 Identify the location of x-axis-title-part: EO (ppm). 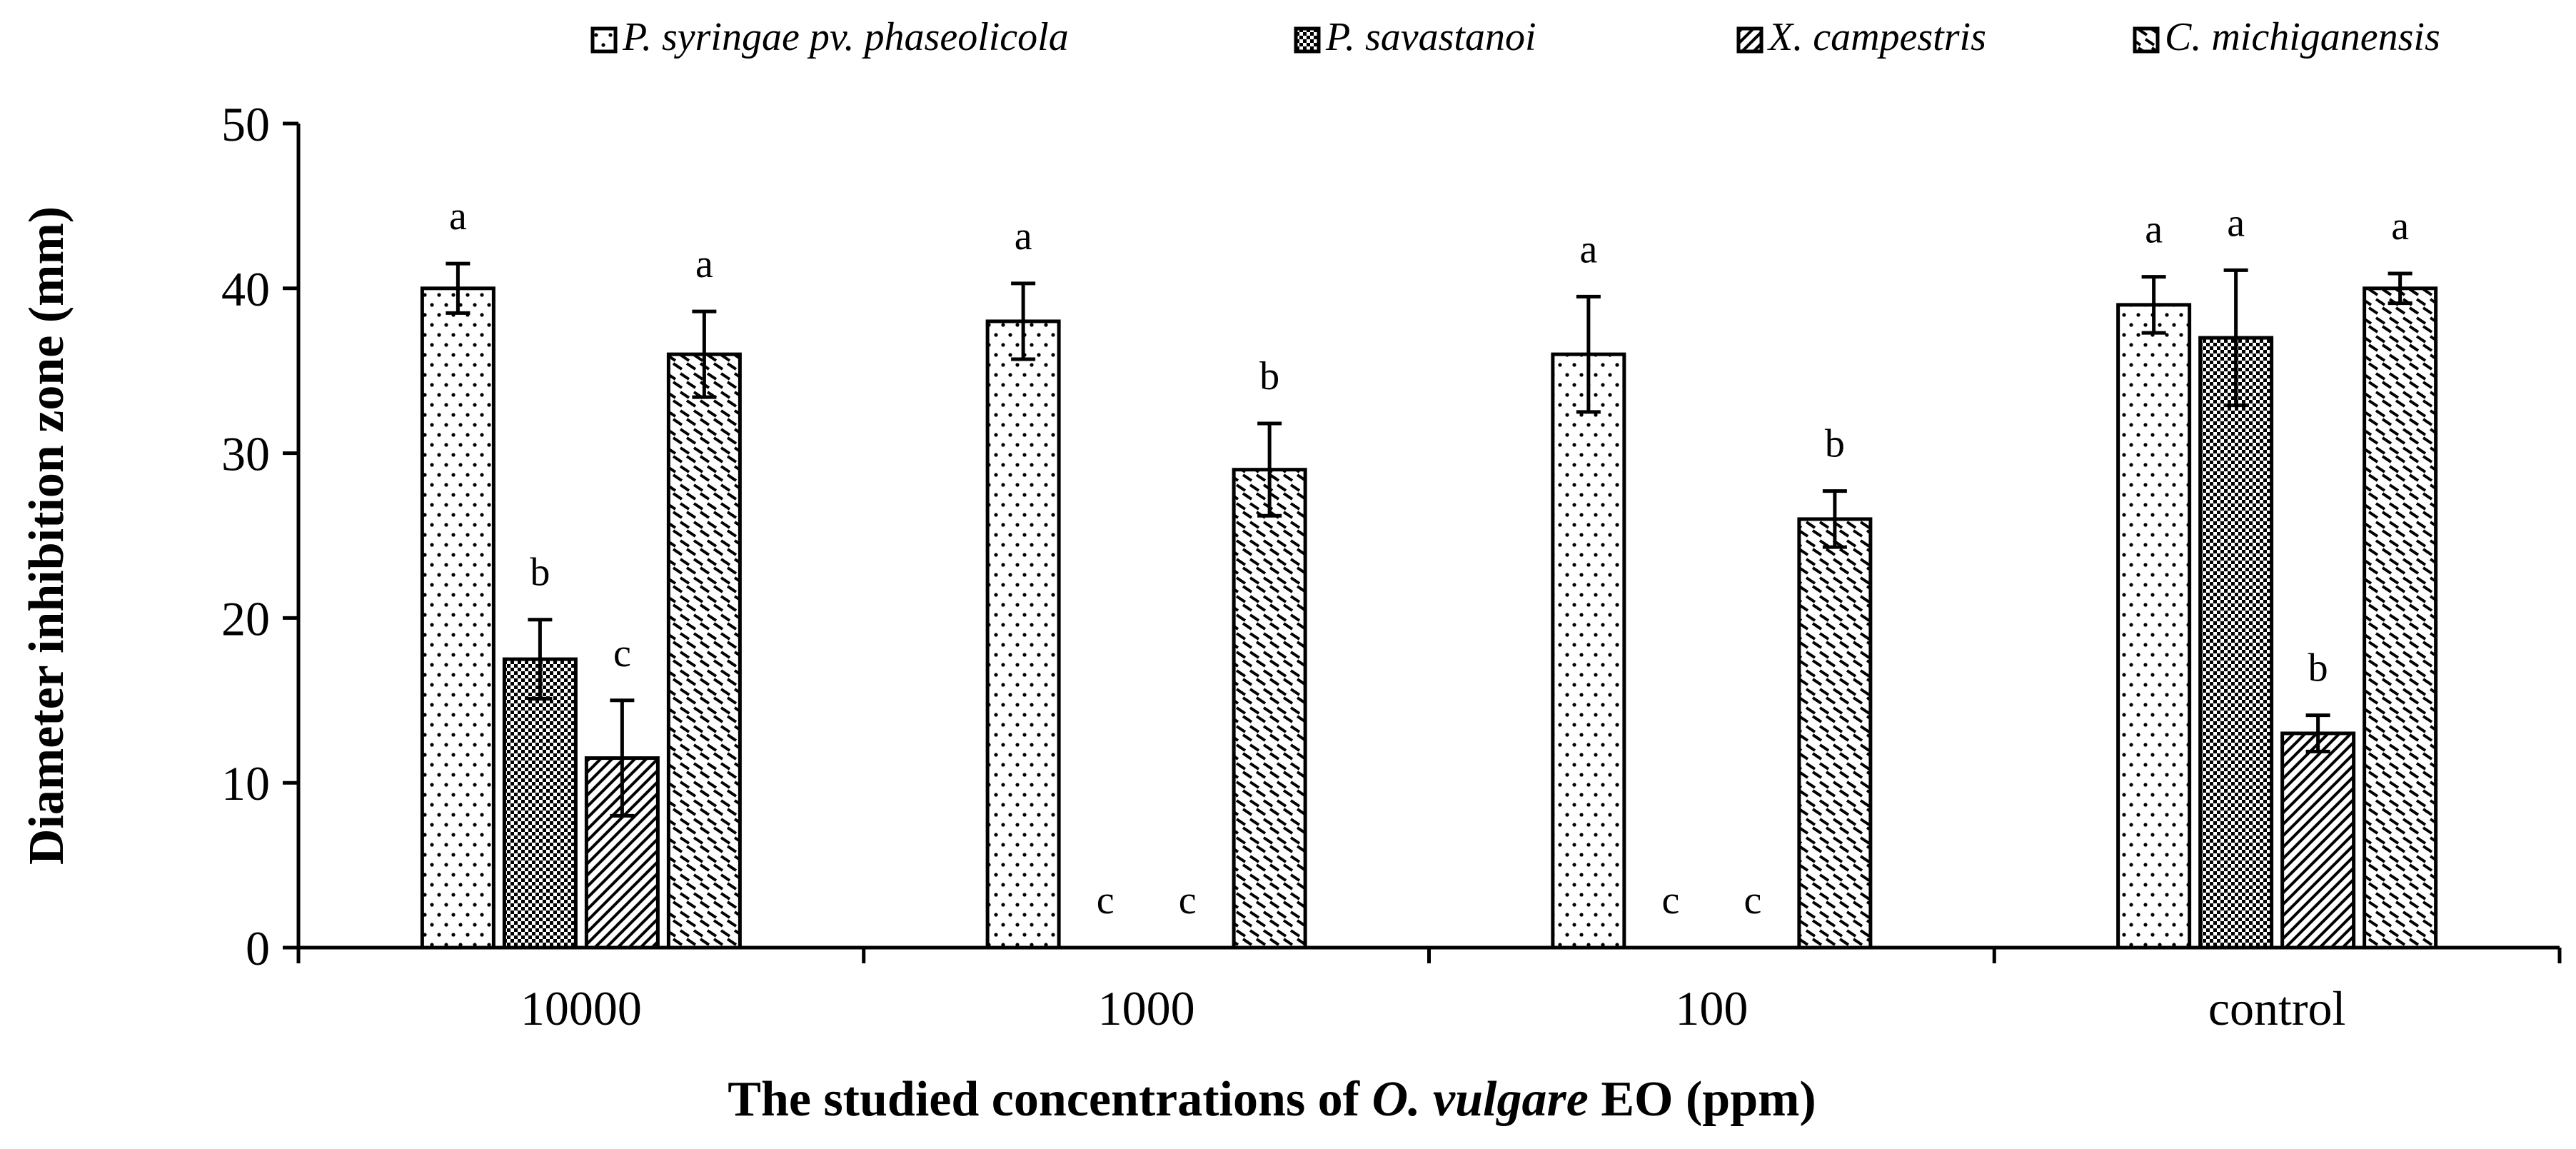
(1703, 1099).